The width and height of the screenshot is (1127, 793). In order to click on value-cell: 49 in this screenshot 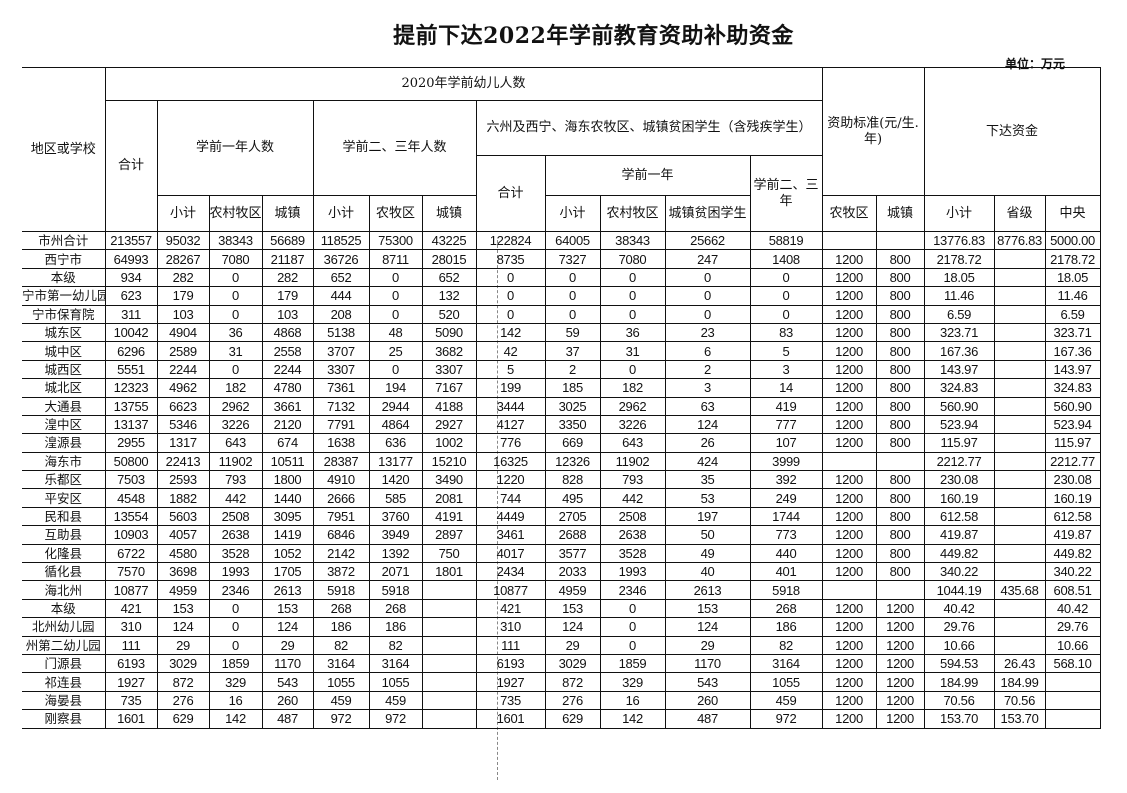, I will do `click(707, 553)`.